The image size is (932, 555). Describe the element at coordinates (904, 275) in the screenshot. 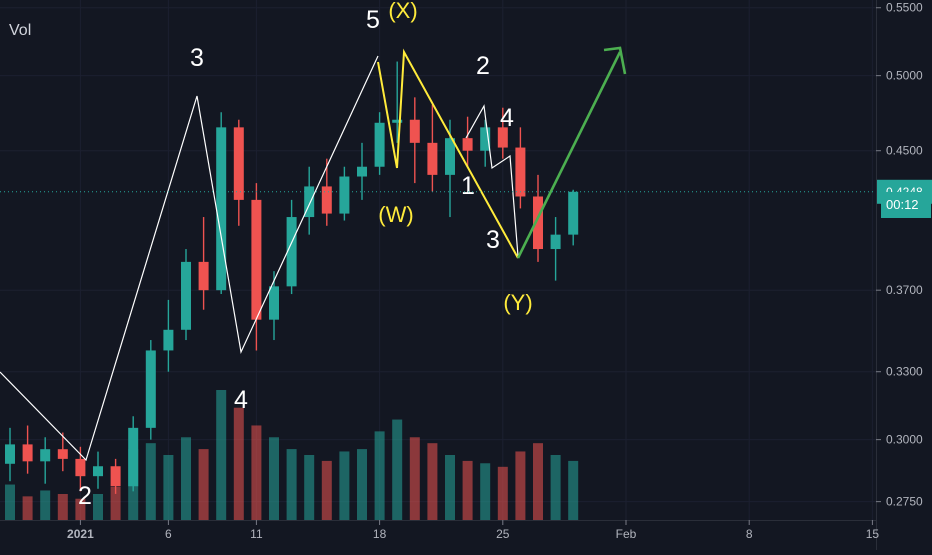

I see `price-axis-background` at that location.